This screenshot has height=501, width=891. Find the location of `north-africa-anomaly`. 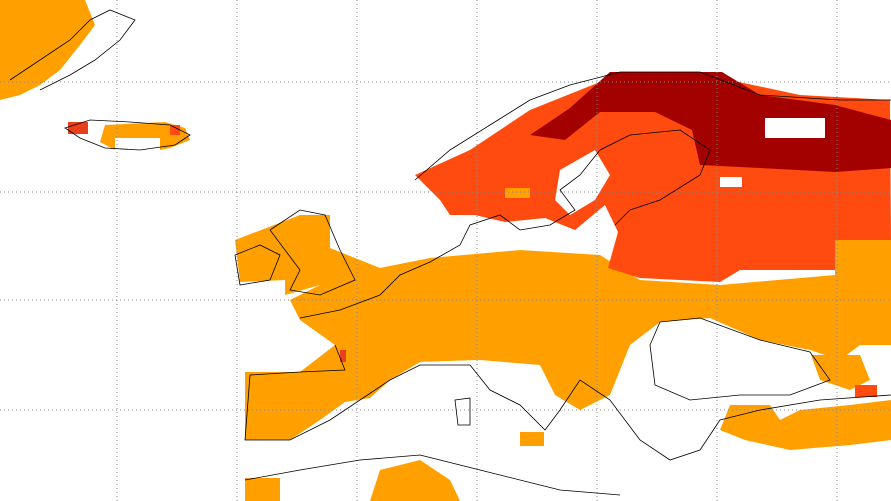

north-africa-anomaly is located at coordinates (415, 480).